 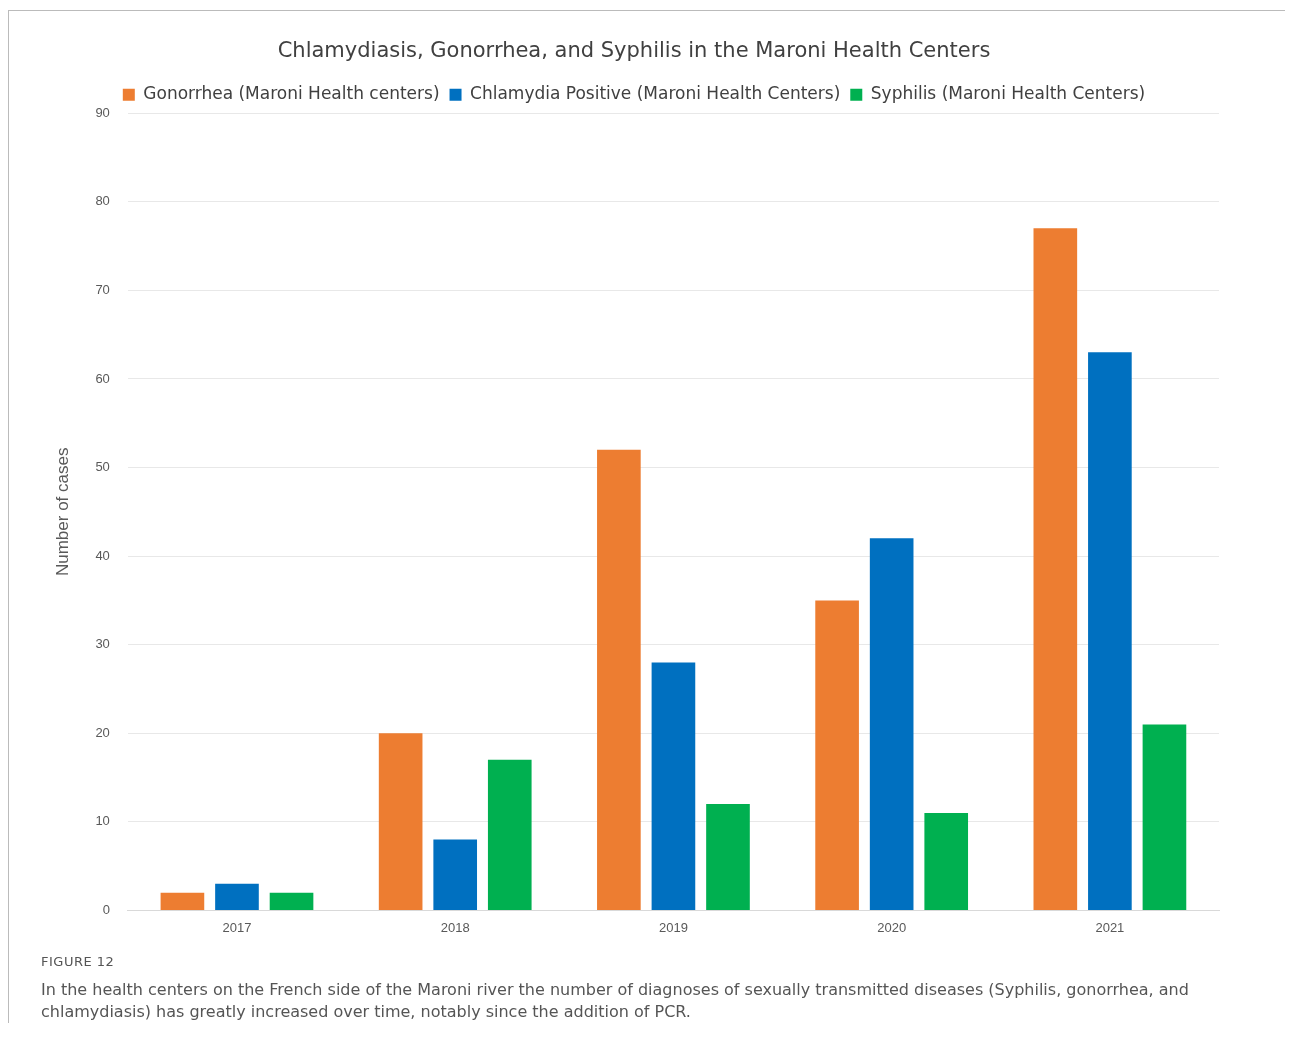 I want to click on x-tick-label: 2017, so click(x=237, y=927).